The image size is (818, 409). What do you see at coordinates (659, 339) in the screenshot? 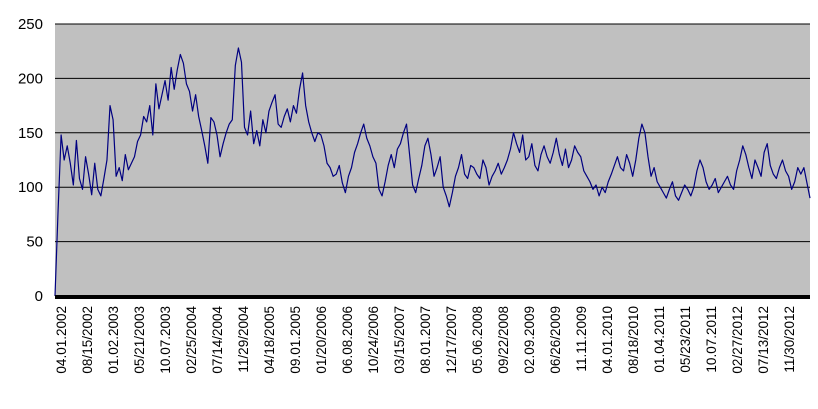
I see `x-tick-label: 01.04.2011` at bounding box center [659, 339].